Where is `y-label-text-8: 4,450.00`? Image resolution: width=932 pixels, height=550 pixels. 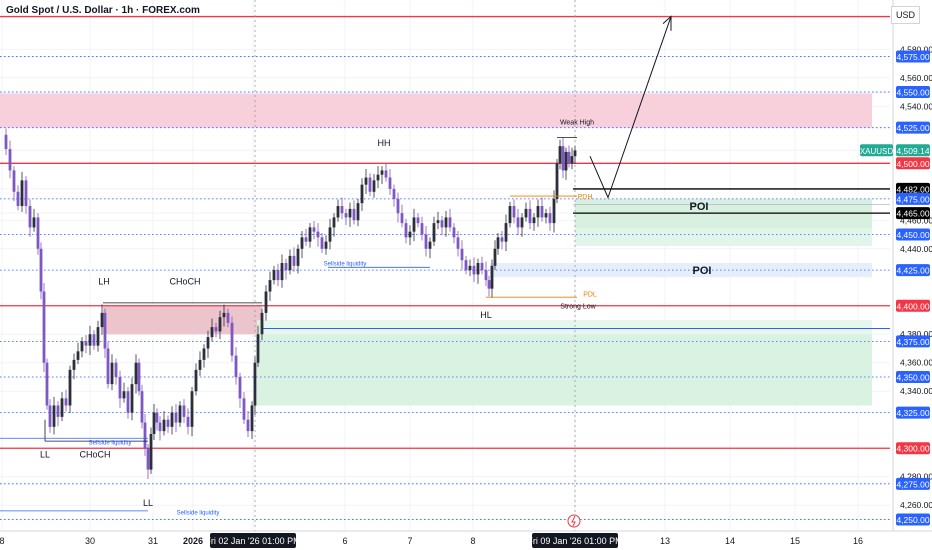 y-label-text-8: 4,450.00 is located at coordinates (912, 235).